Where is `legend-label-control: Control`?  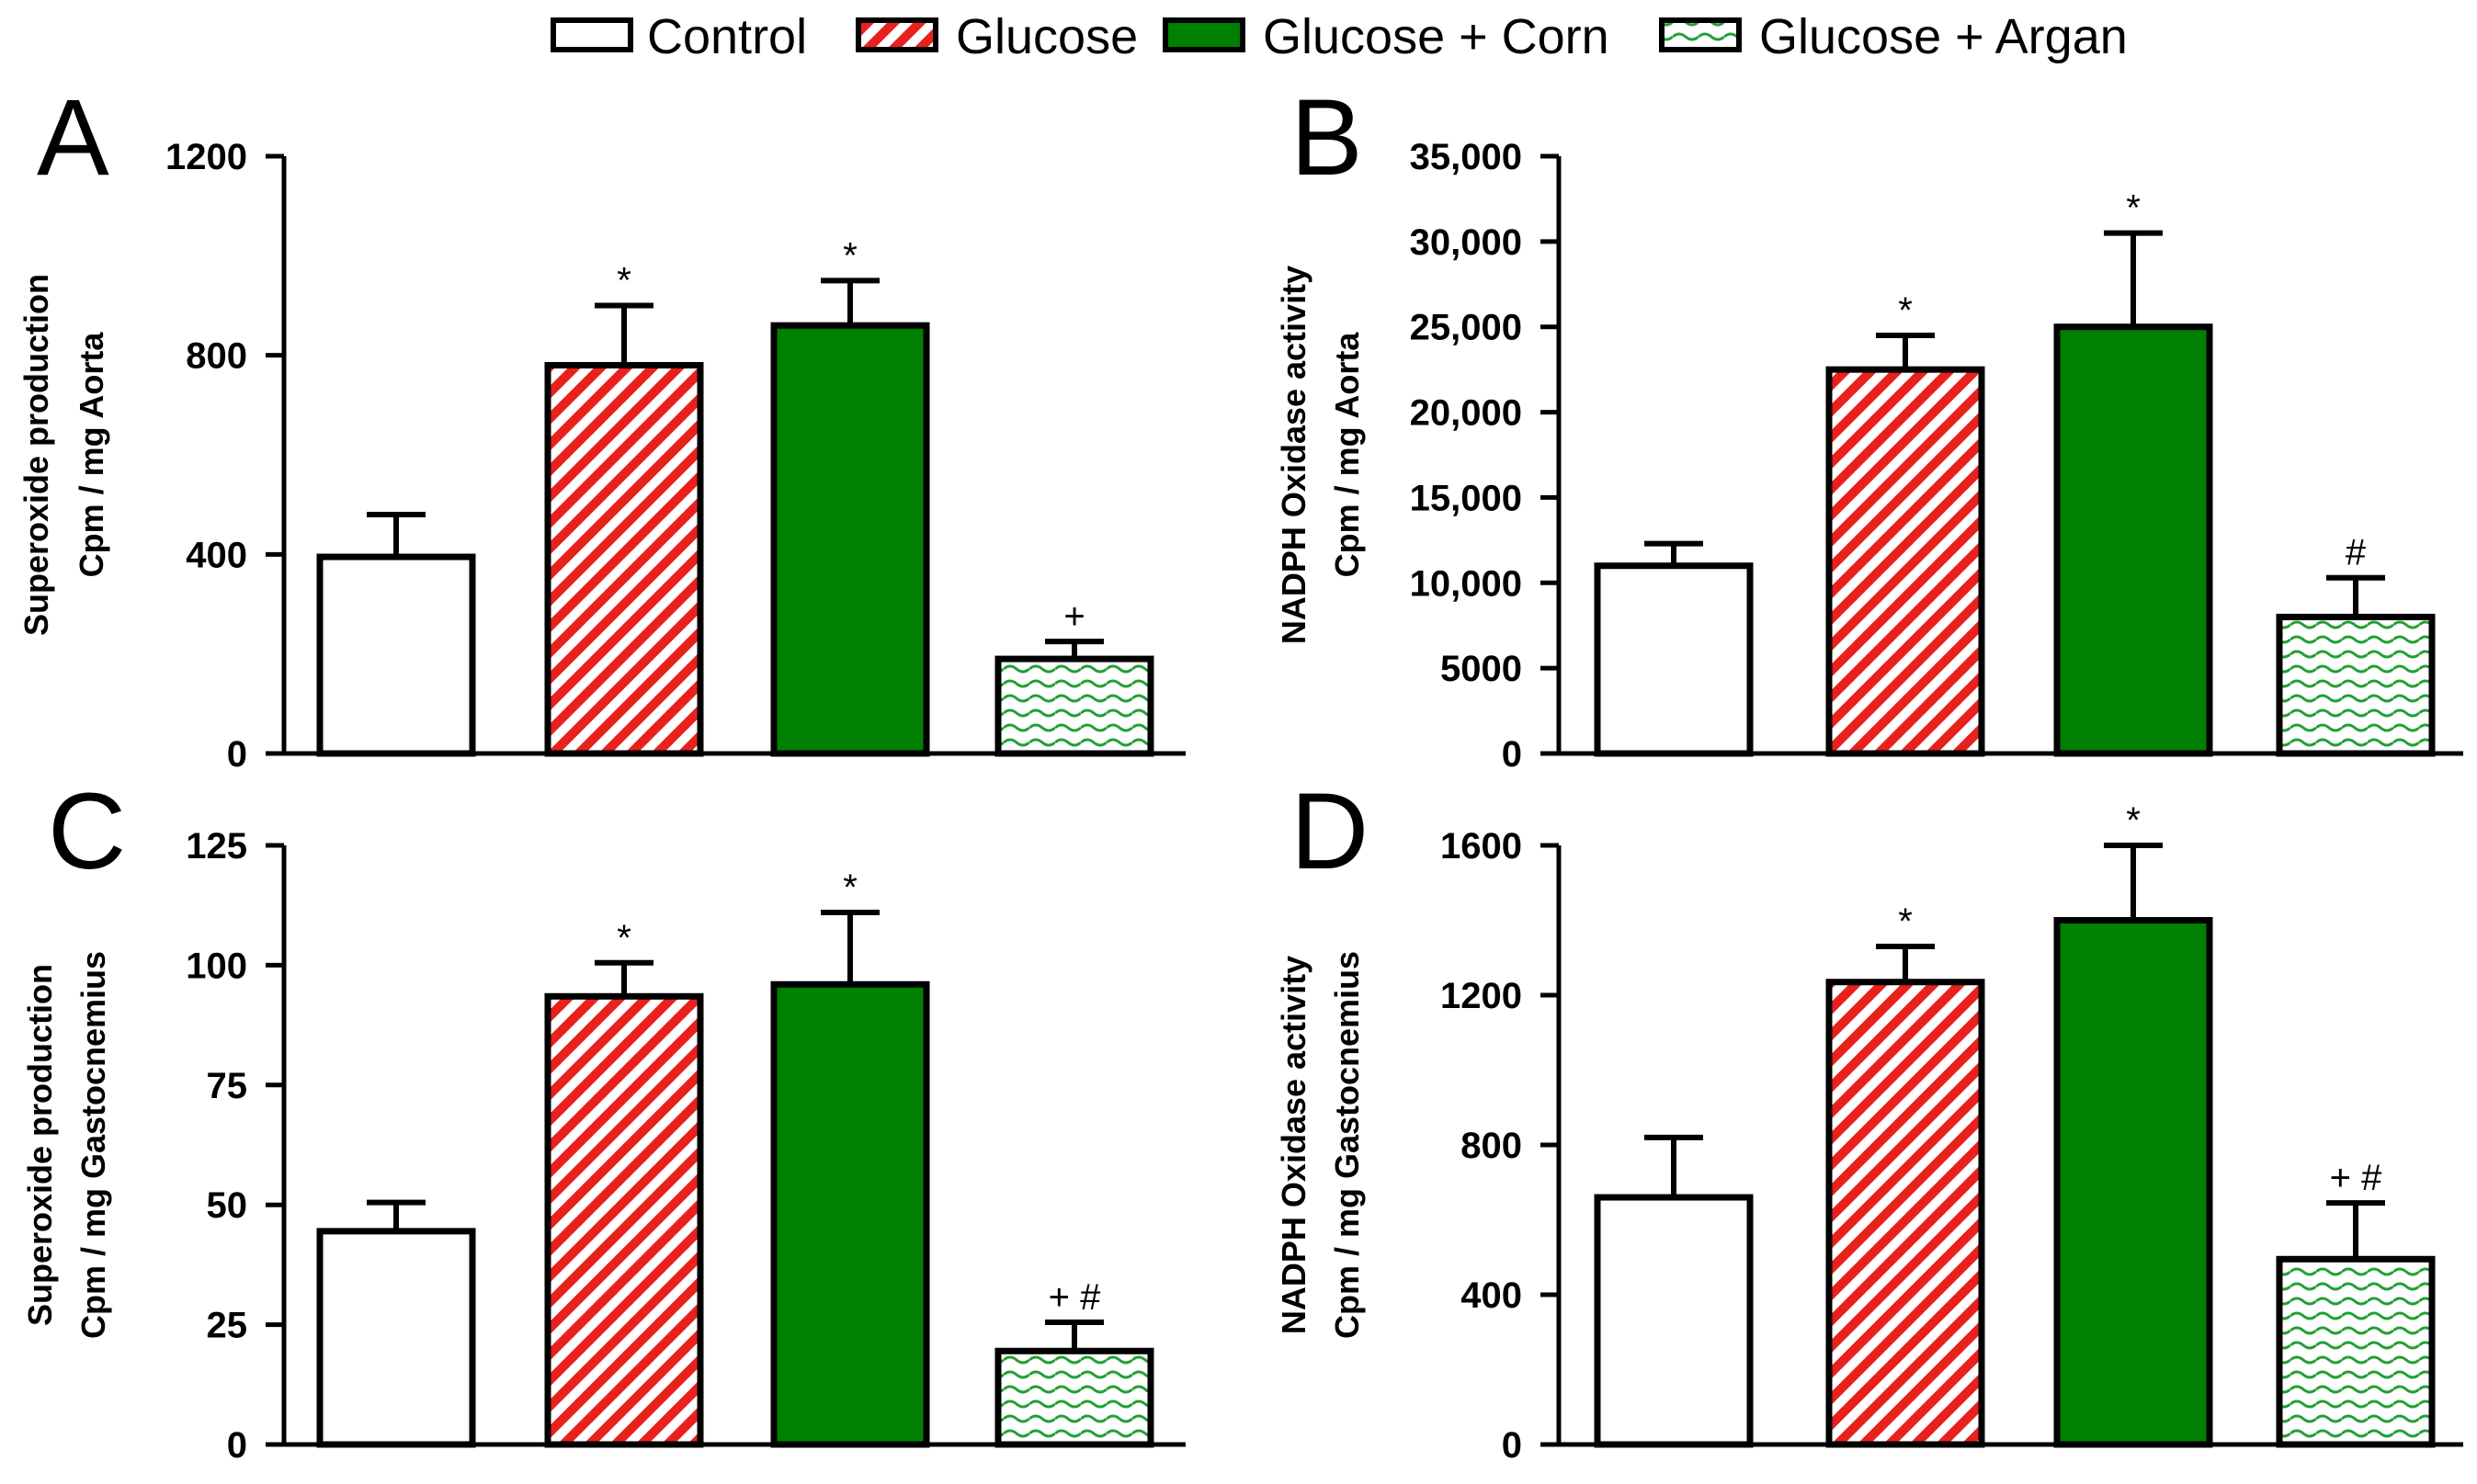 legend-label-control: Control is located at coordinates (727, 37).